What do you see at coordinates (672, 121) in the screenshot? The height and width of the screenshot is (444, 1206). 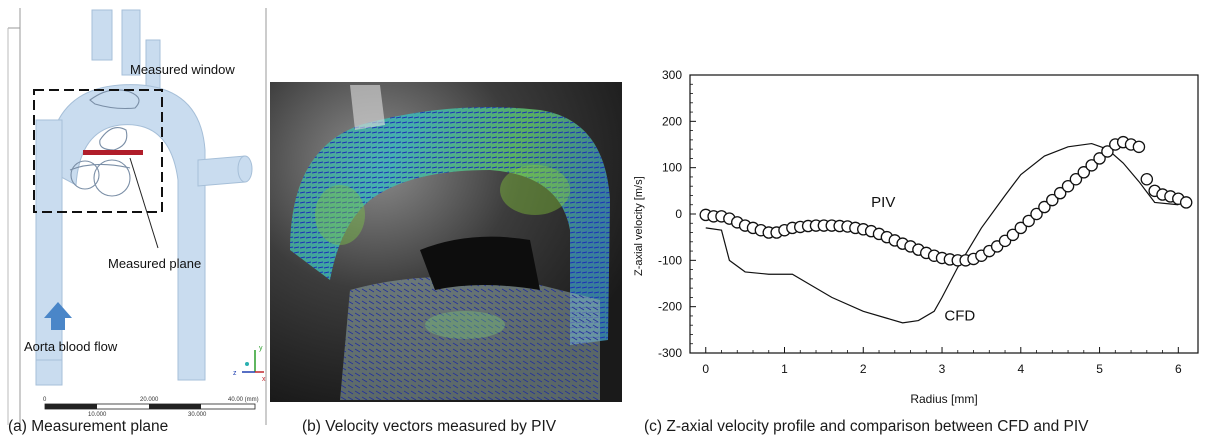 I see `y-tick-label: 200` at bounding box center [672, 121].